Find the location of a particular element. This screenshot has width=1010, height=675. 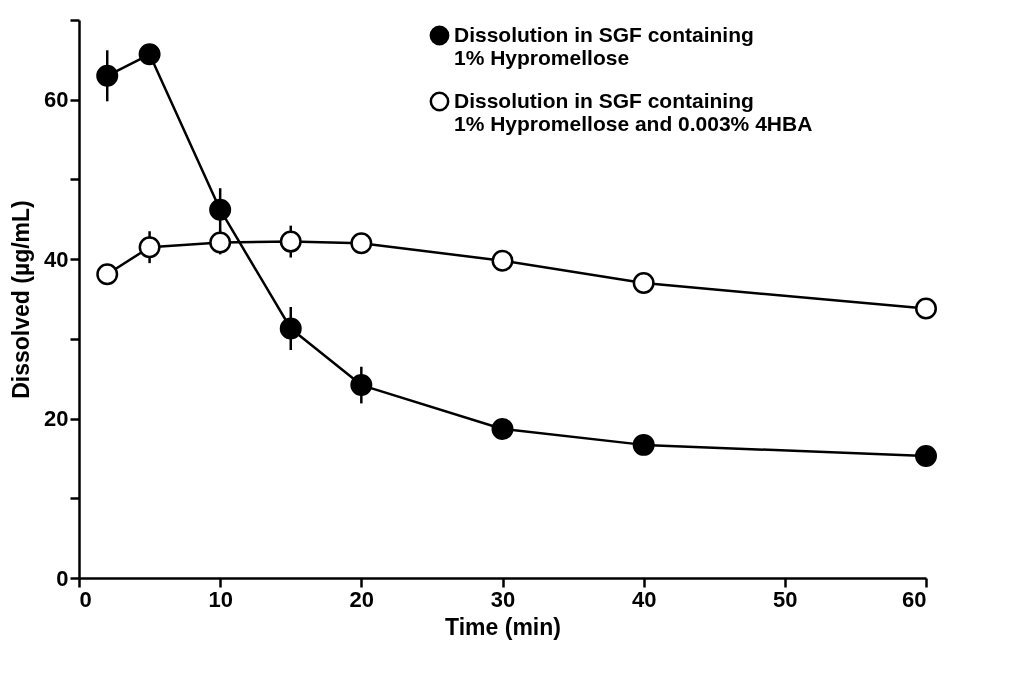

legend-label: Dissolution in SGF containing 1% Hypromellose is located at coordinates (604, 45).